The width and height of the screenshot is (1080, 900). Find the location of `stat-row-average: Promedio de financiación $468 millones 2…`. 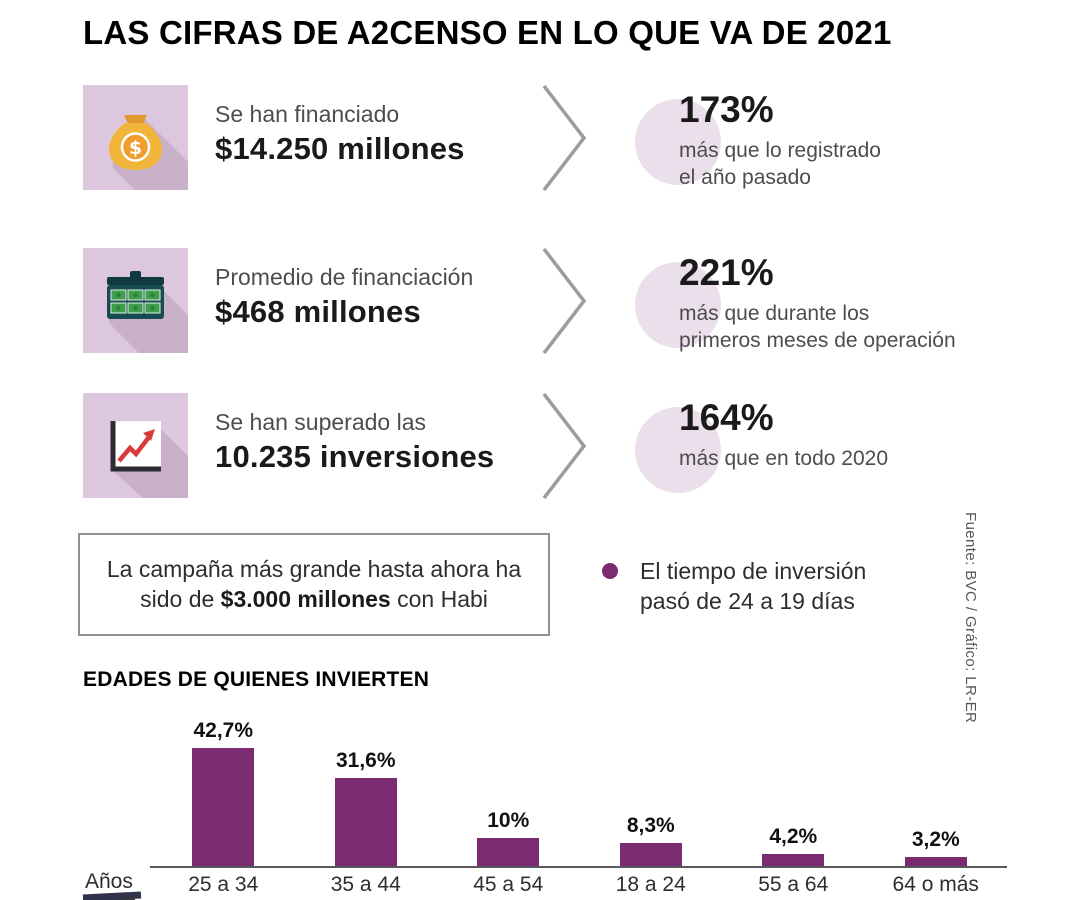

stat-row-average: Promedio de financiación $468 millones 2… is located at coordinates (540, 305).